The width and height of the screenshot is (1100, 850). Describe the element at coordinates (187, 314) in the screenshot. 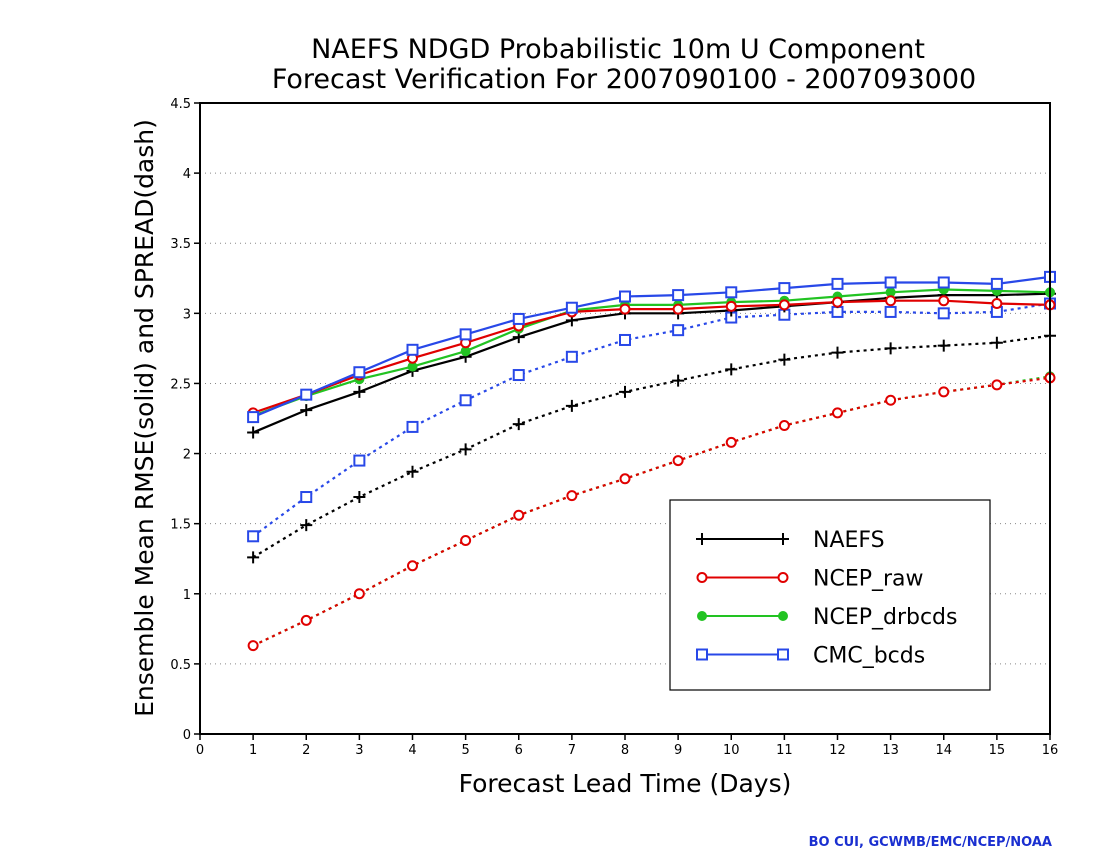

I see `y-tick-label: 3` at that location.